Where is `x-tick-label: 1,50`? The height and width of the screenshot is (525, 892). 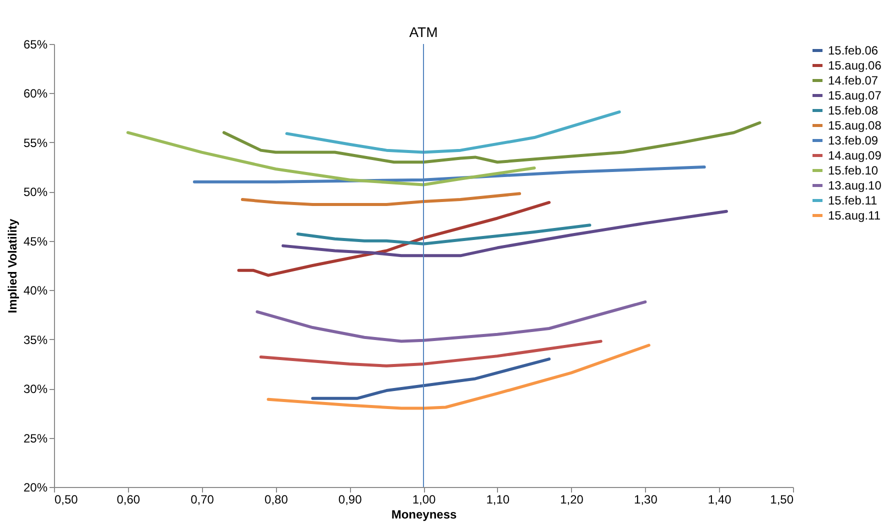
x-tick-label: 1,50 is located at coordinates (782, 499).